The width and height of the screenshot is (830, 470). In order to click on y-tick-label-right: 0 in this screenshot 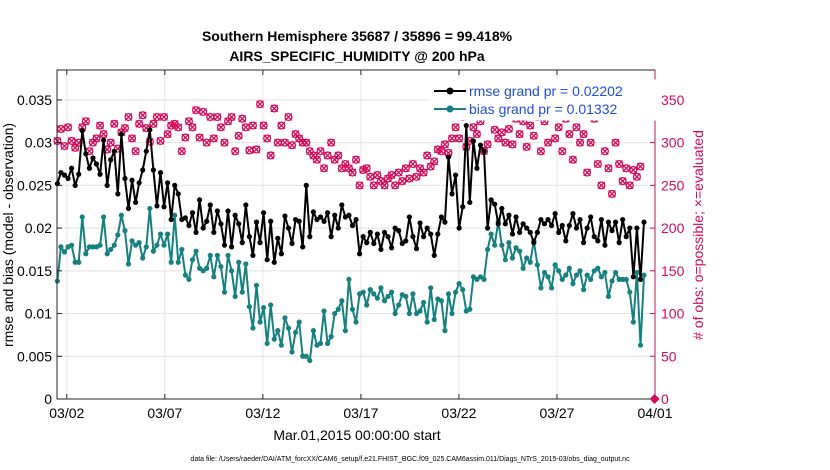, I will do `click(665, 399)`.